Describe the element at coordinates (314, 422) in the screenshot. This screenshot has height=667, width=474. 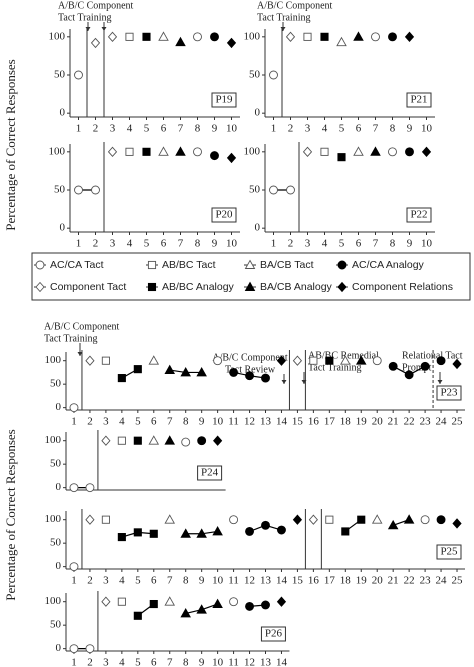
I see `x-tick-label: 16` at that location.